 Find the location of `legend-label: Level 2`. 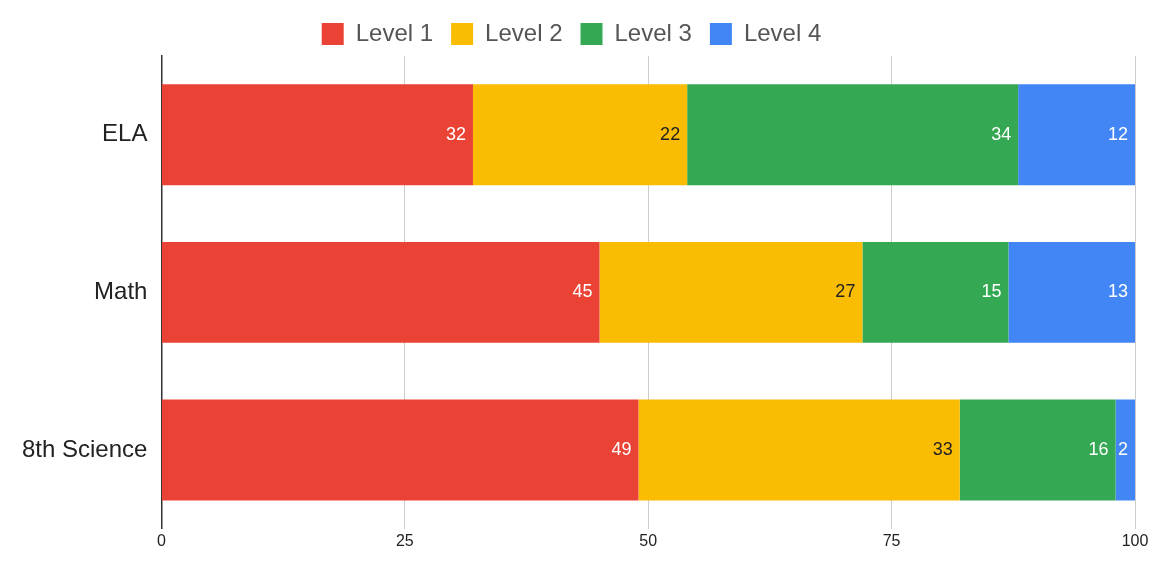

legend-label: Level 2 is located at coordinates (524, 32).